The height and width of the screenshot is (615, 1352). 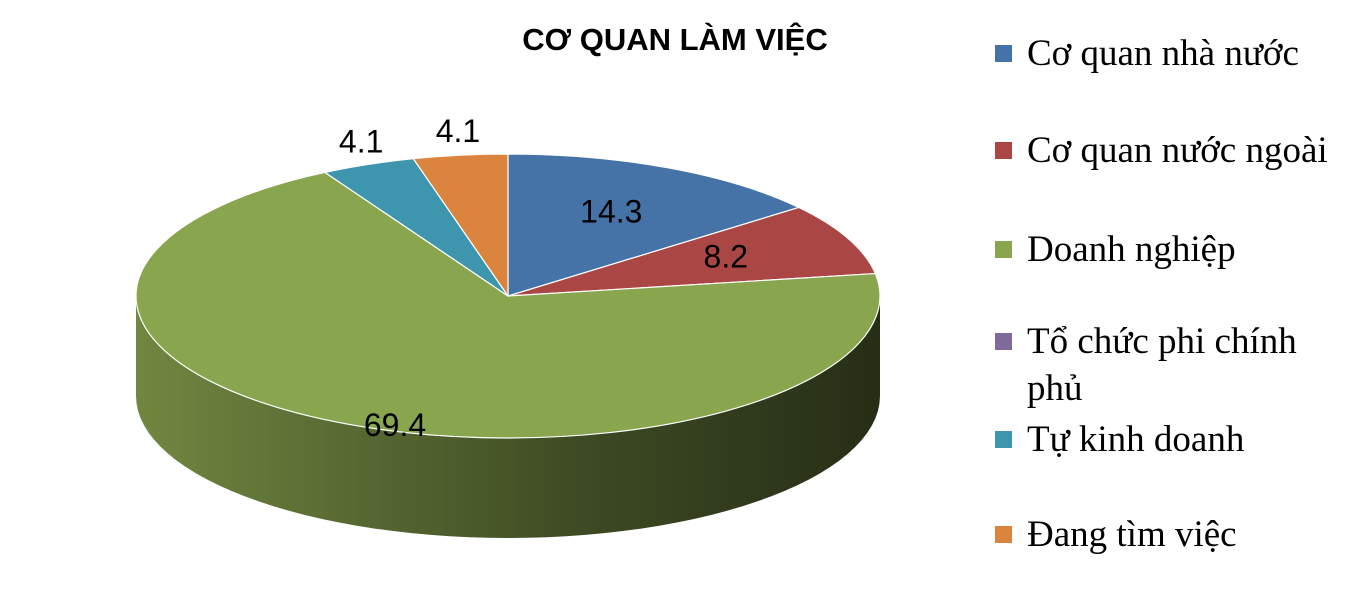 I want to click on legend-label: Doanh nghiệp, so click(x=1131, y=249).